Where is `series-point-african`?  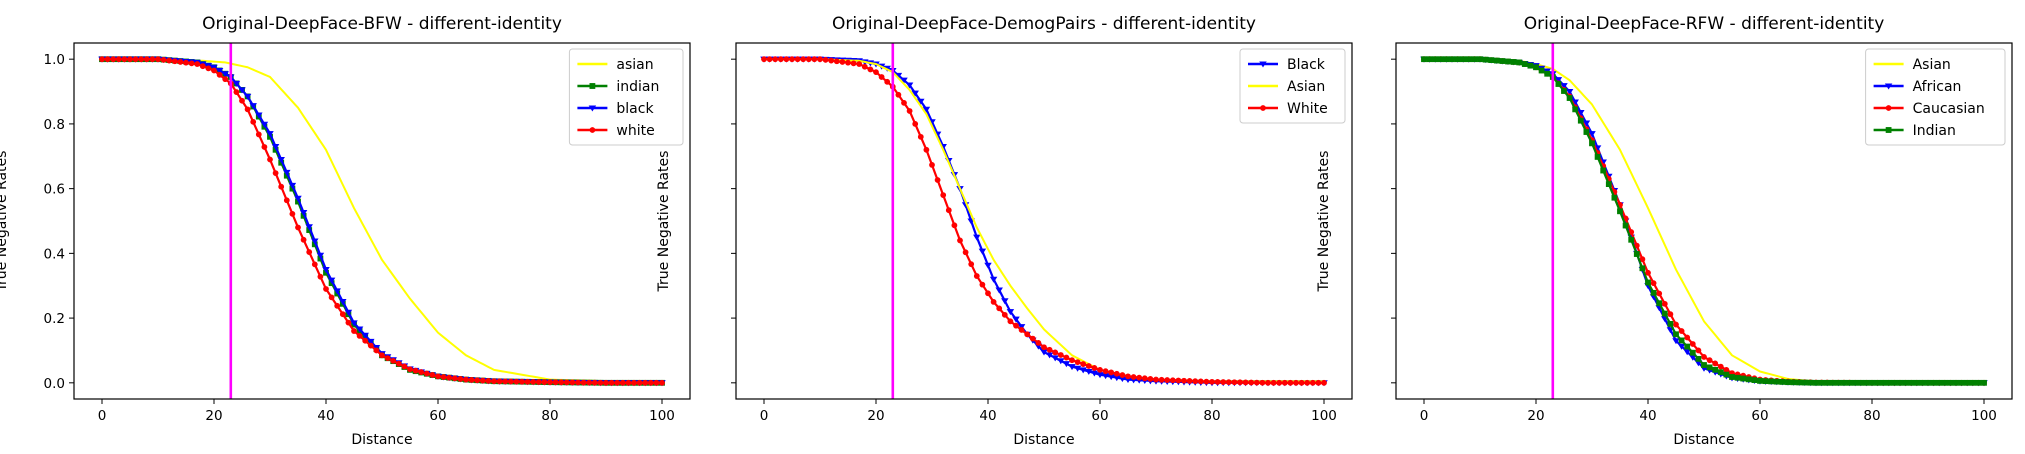
series-point-african is located at coordinates (1564, 86).